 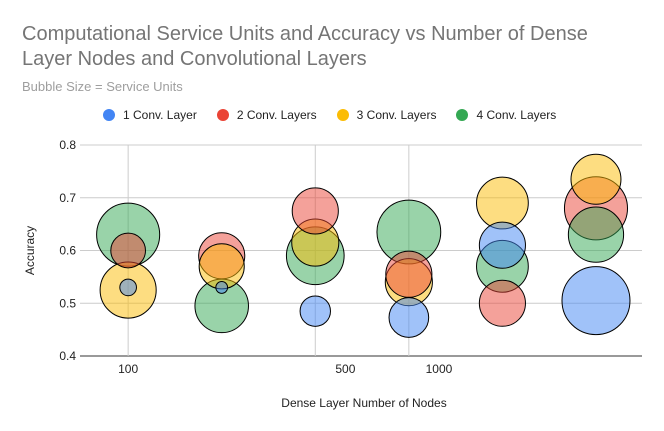 I want to click on x-tick-label: 1000, so click(x=439, y=369).